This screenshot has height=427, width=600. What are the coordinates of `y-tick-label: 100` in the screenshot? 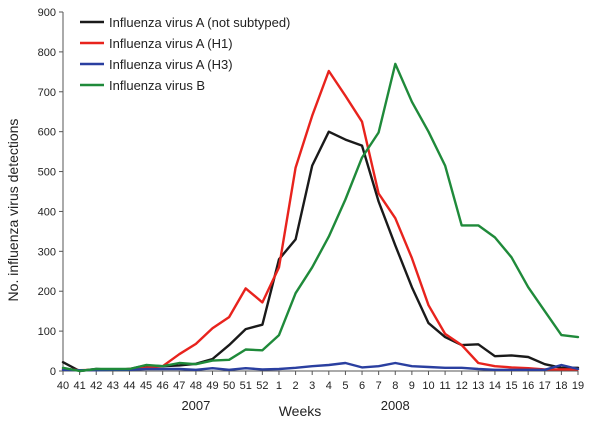 It's located at (47, 332).